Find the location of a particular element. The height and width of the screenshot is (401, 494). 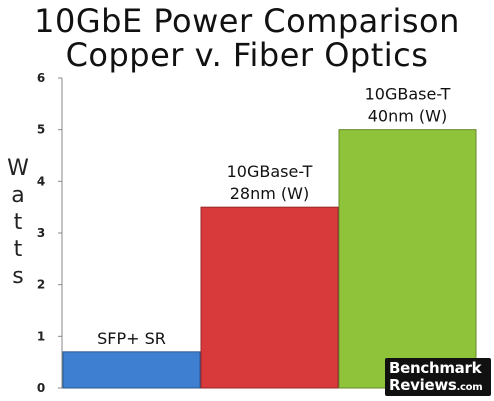

chart-title-line-2: Copper v. Fiber Optics is located at coordinates (247, 55).